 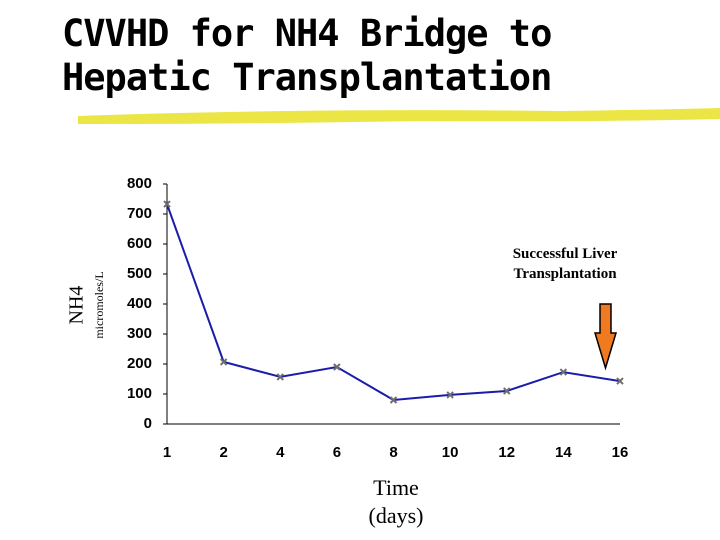 I want to click on x-tick-label: 14, so click(x=563, y=452).